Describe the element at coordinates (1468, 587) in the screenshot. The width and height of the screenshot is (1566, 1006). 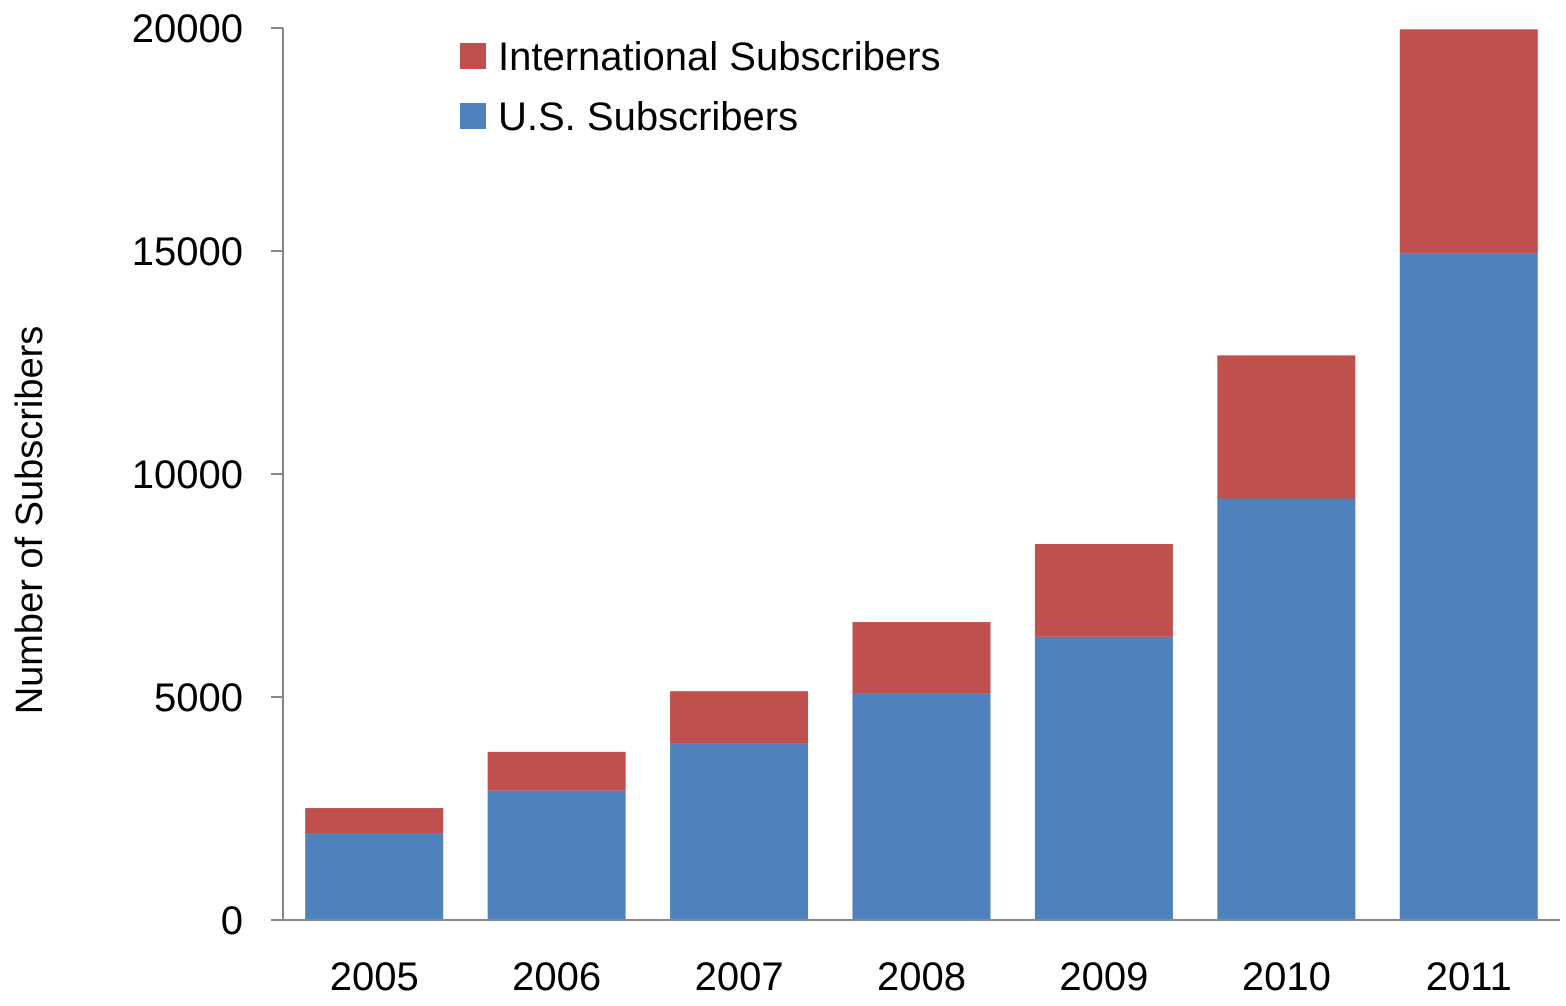
I see `bar-segment-us-2011` at that location.